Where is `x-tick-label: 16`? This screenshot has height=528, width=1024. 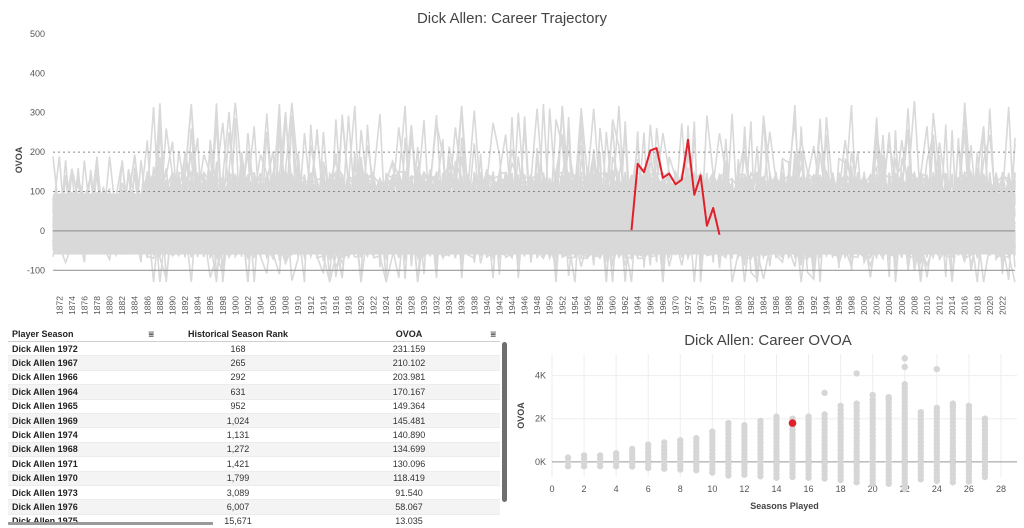 x-tick-label: 16 is located at coordinates (809, 489).